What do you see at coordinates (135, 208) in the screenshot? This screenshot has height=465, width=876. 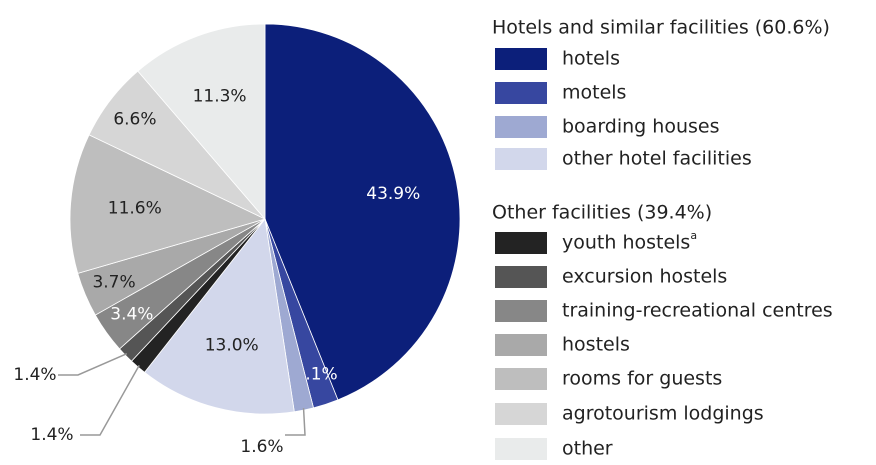 I see `value-label: 11.6%` at bounding box center [135, 208].